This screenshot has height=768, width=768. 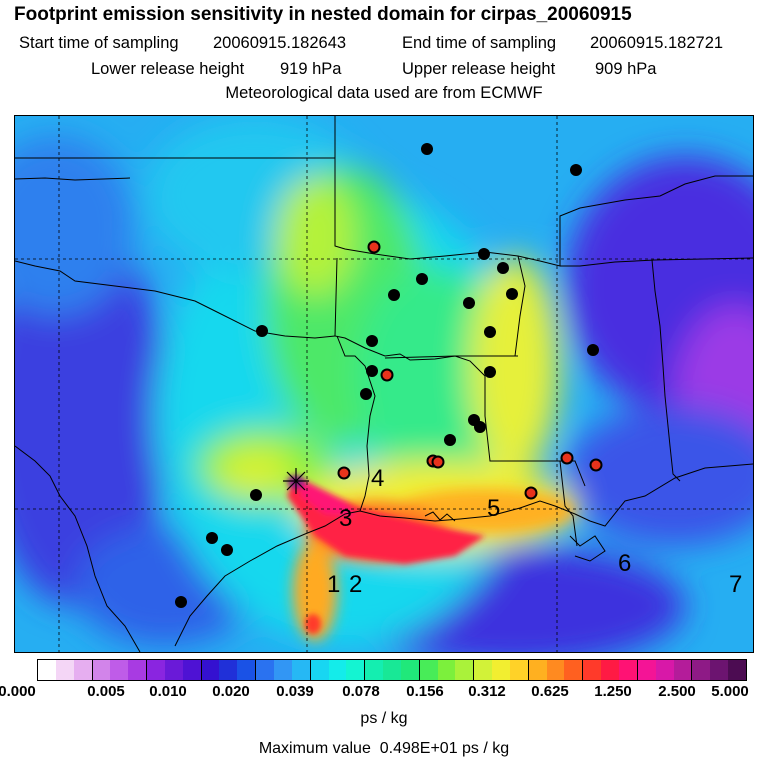 I want to click on tick-label: 0.010, so click(x=168, y=691).